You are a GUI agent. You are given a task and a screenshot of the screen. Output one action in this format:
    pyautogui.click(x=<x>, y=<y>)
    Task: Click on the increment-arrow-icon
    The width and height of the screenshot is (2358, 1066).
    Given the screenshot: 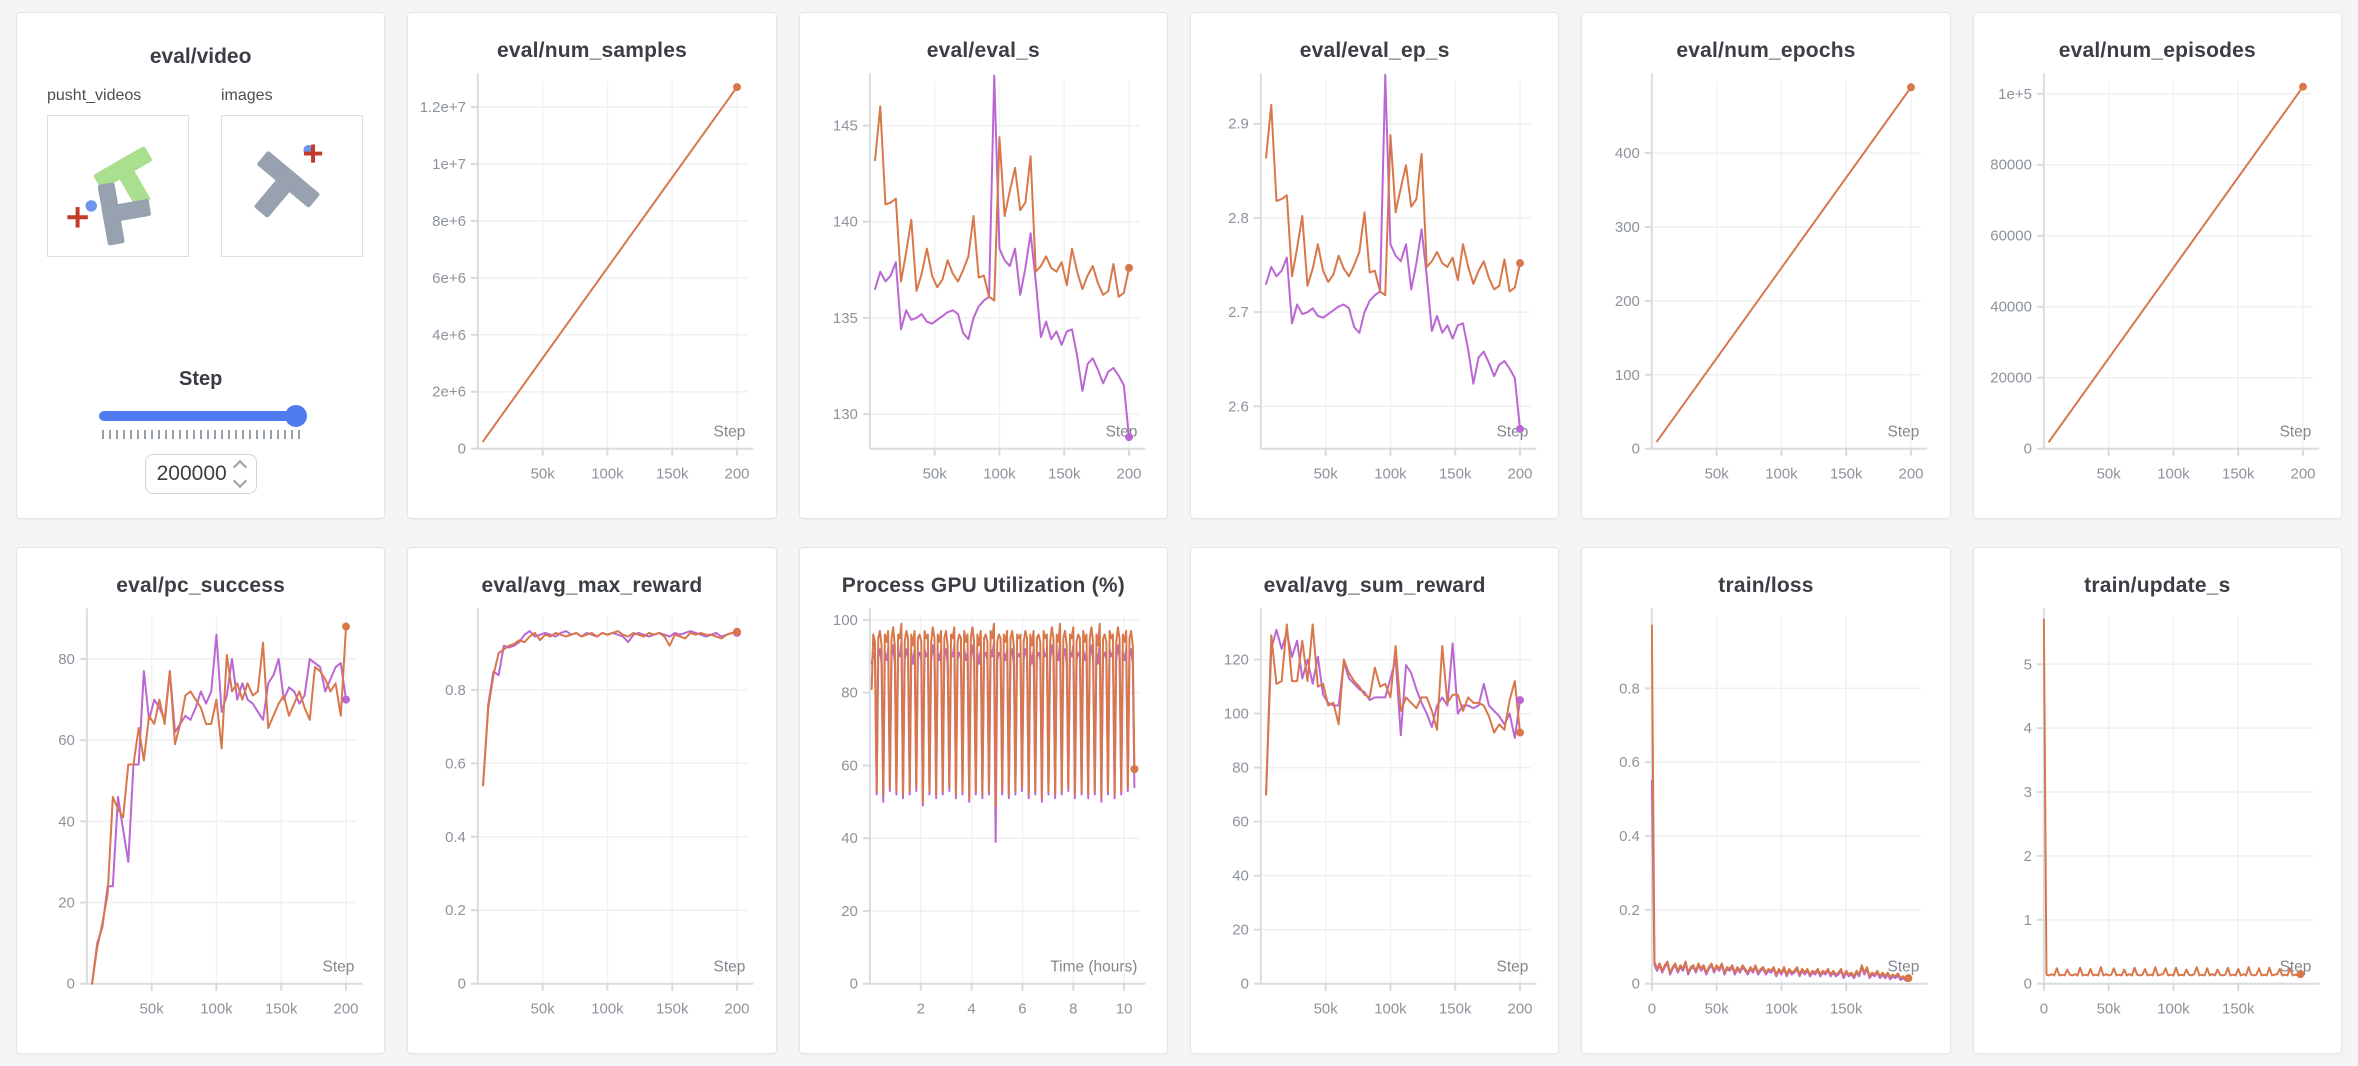 What is the action you would take?
    pyautogui.click(x=239, y=467)
    